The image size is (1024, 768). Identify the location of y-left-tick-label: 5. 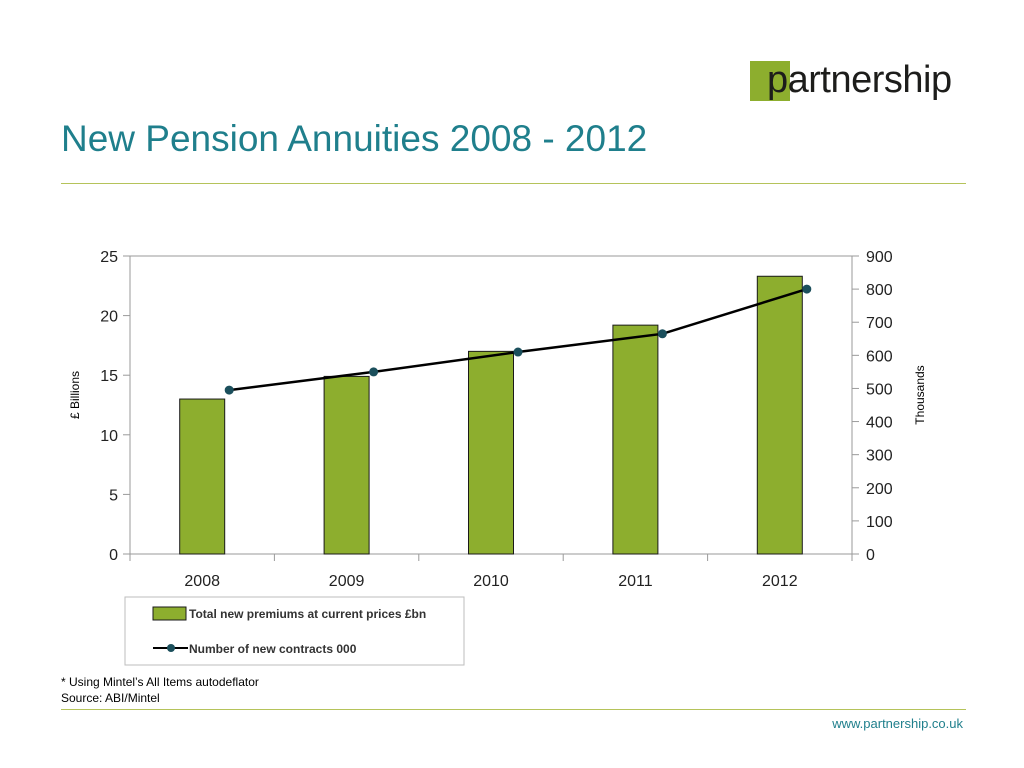
(113, 495).